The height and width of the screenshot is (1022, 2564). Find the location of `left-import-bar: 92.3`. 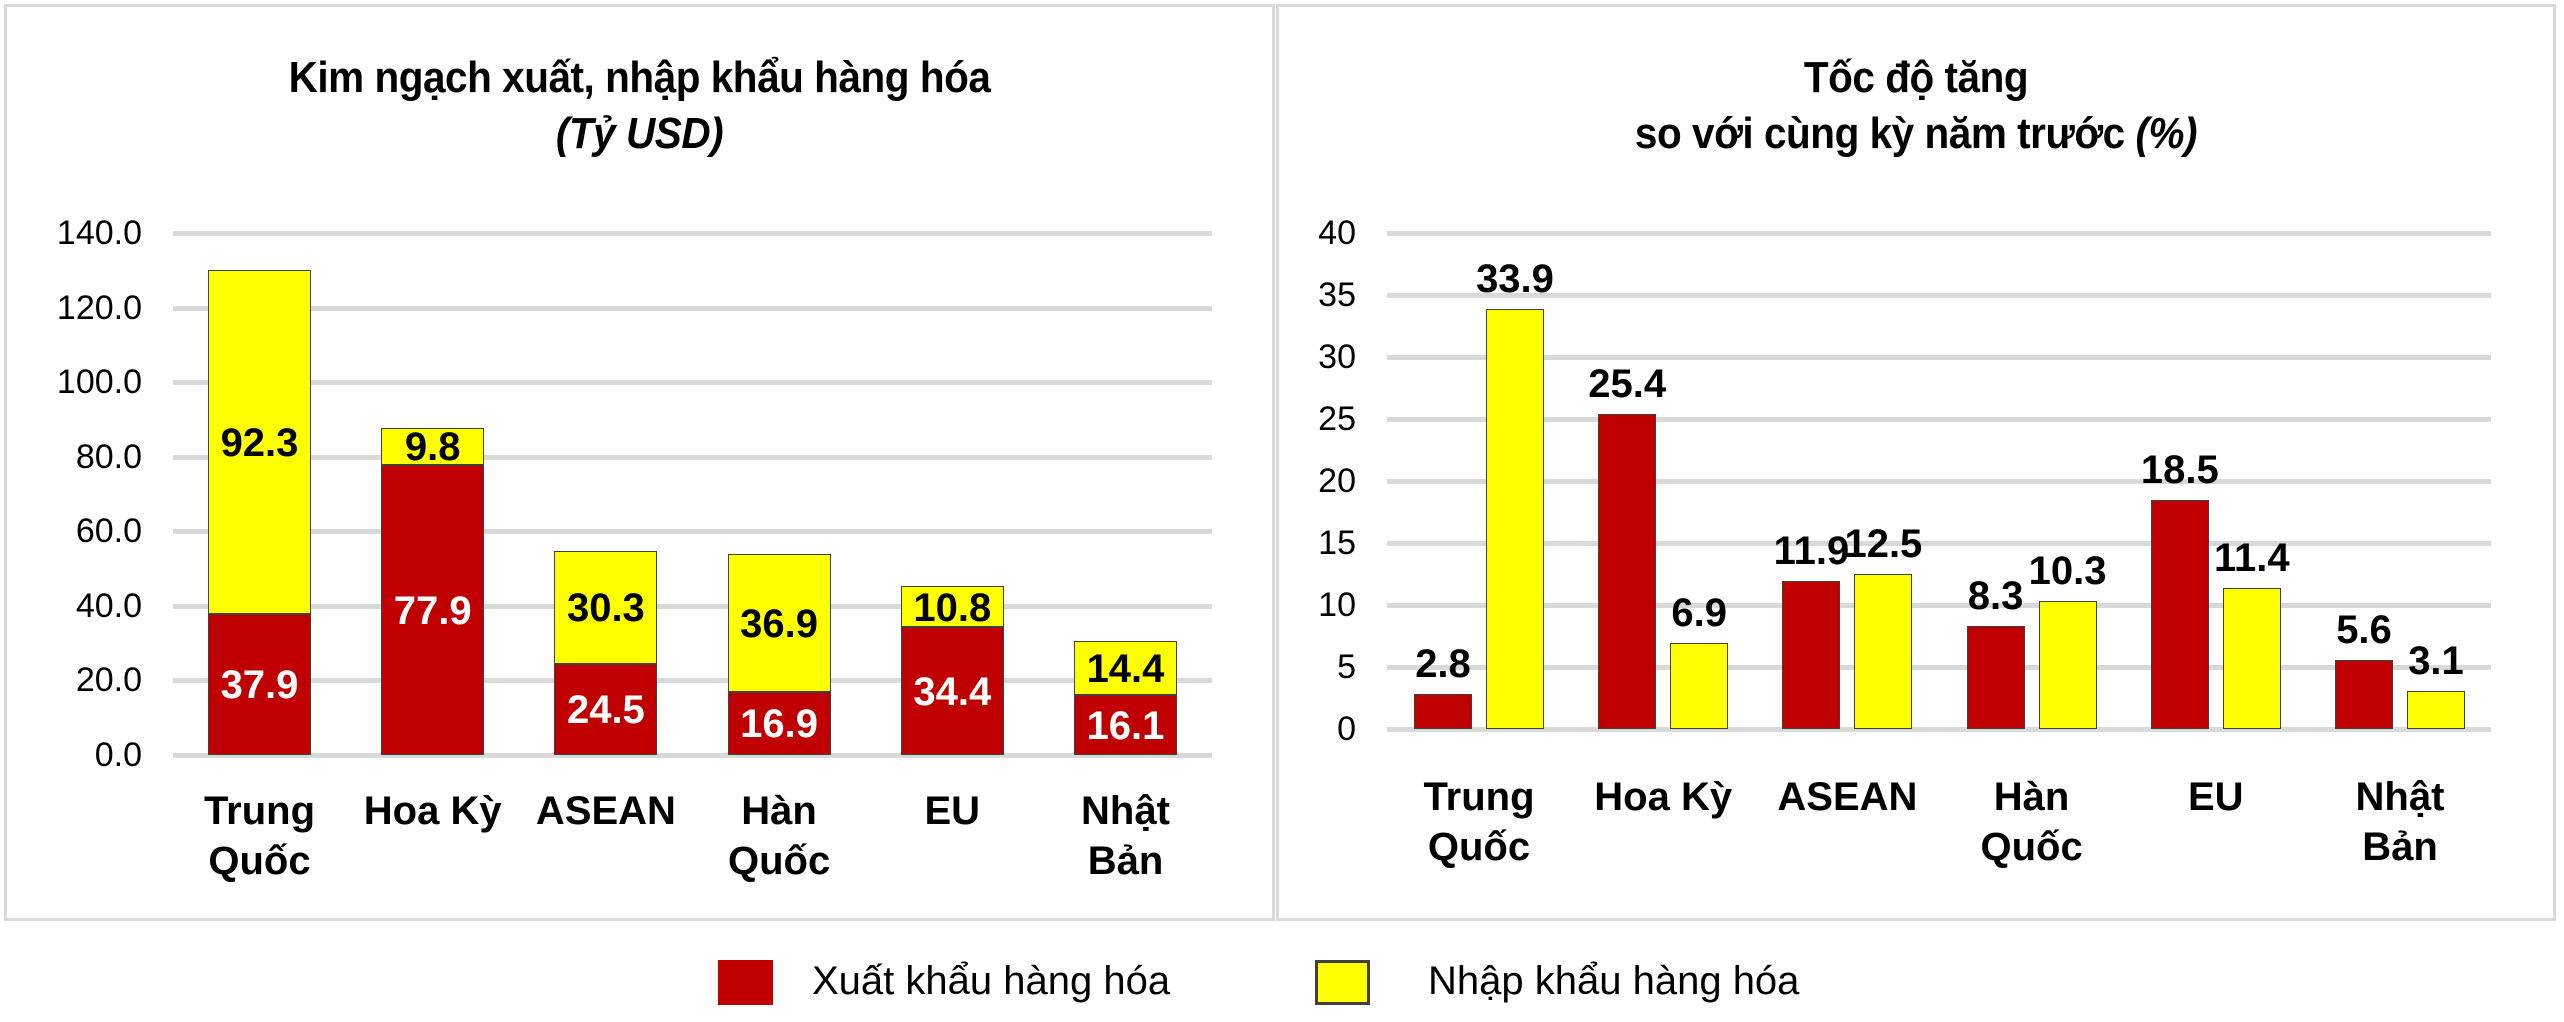

left-import-bar: 92.3 is located at coordinates (259, 441).